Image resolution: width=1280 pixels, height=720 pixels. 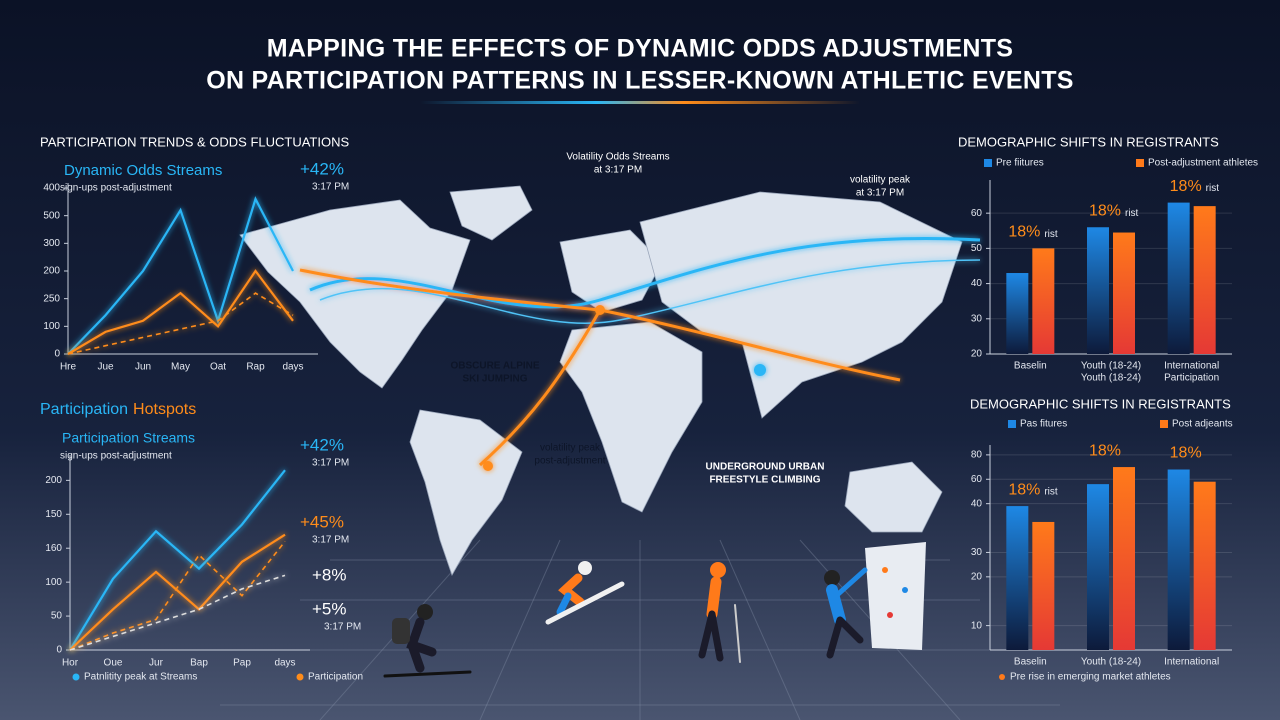 What do you see at coordinates (1043, 424) in the screenshot?
I see `legend-label: Pas fitures` at bounding box center [1043, 424].